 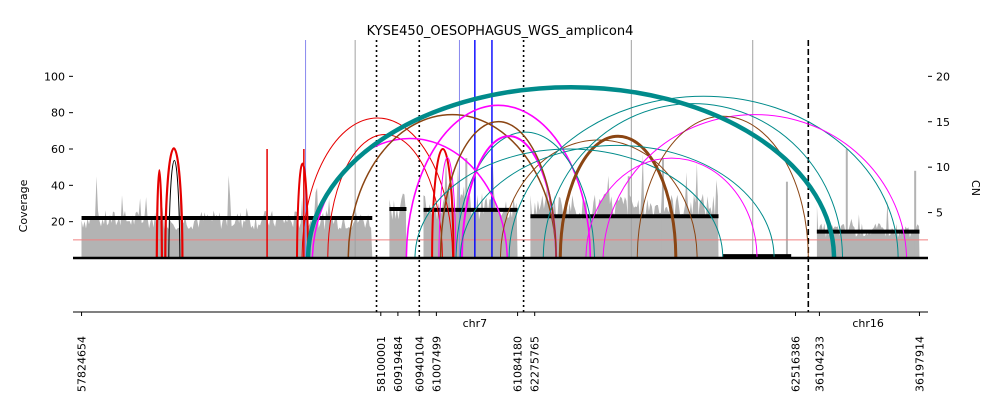 I want to click on y-tick-label-1: 40, so click(x=58, y=185).